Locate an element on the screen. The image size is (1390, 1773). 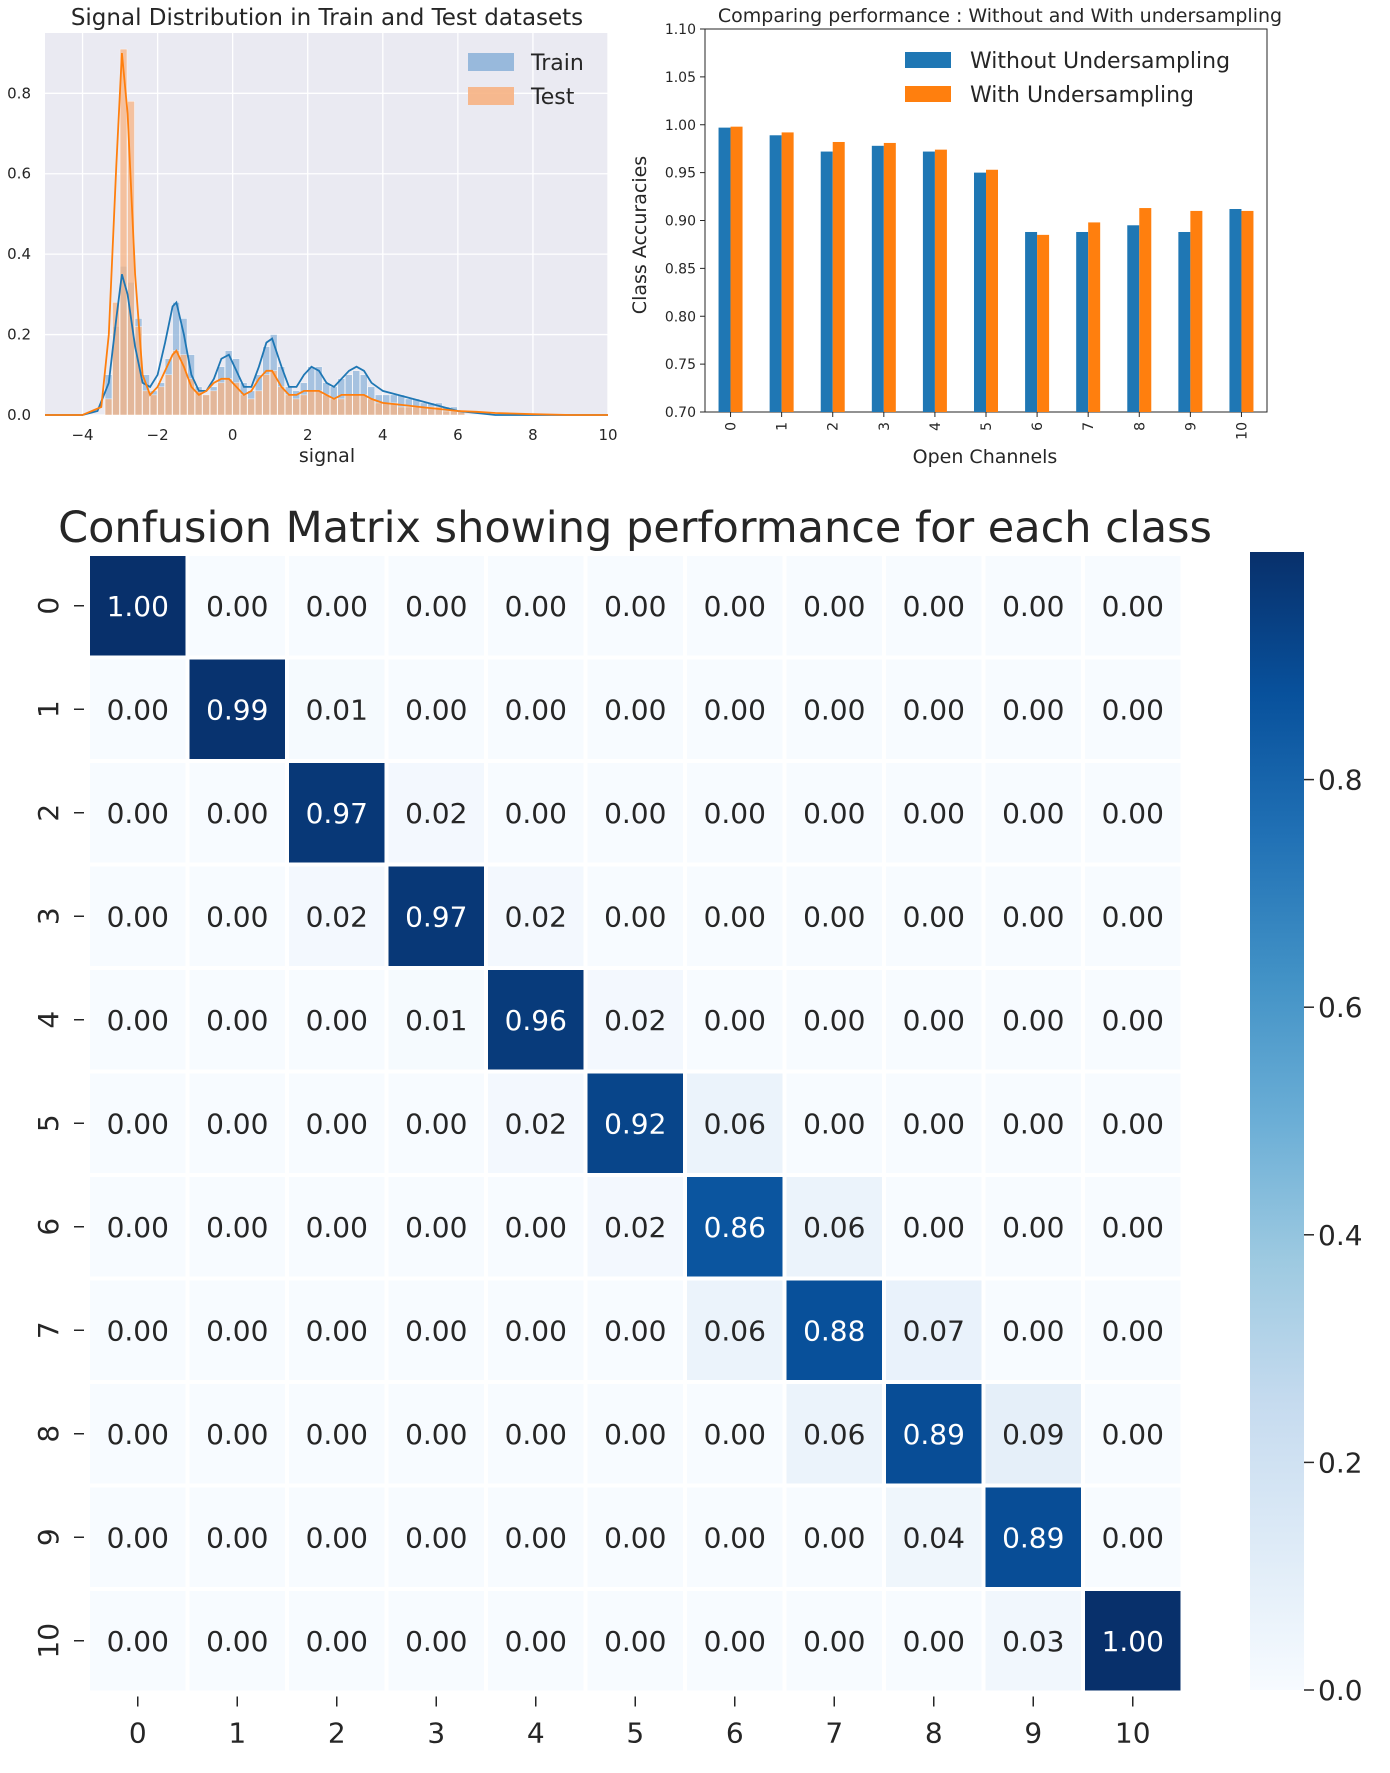
colorbar-tick-label: 0.6 is located at coordinates (1340, 1007).